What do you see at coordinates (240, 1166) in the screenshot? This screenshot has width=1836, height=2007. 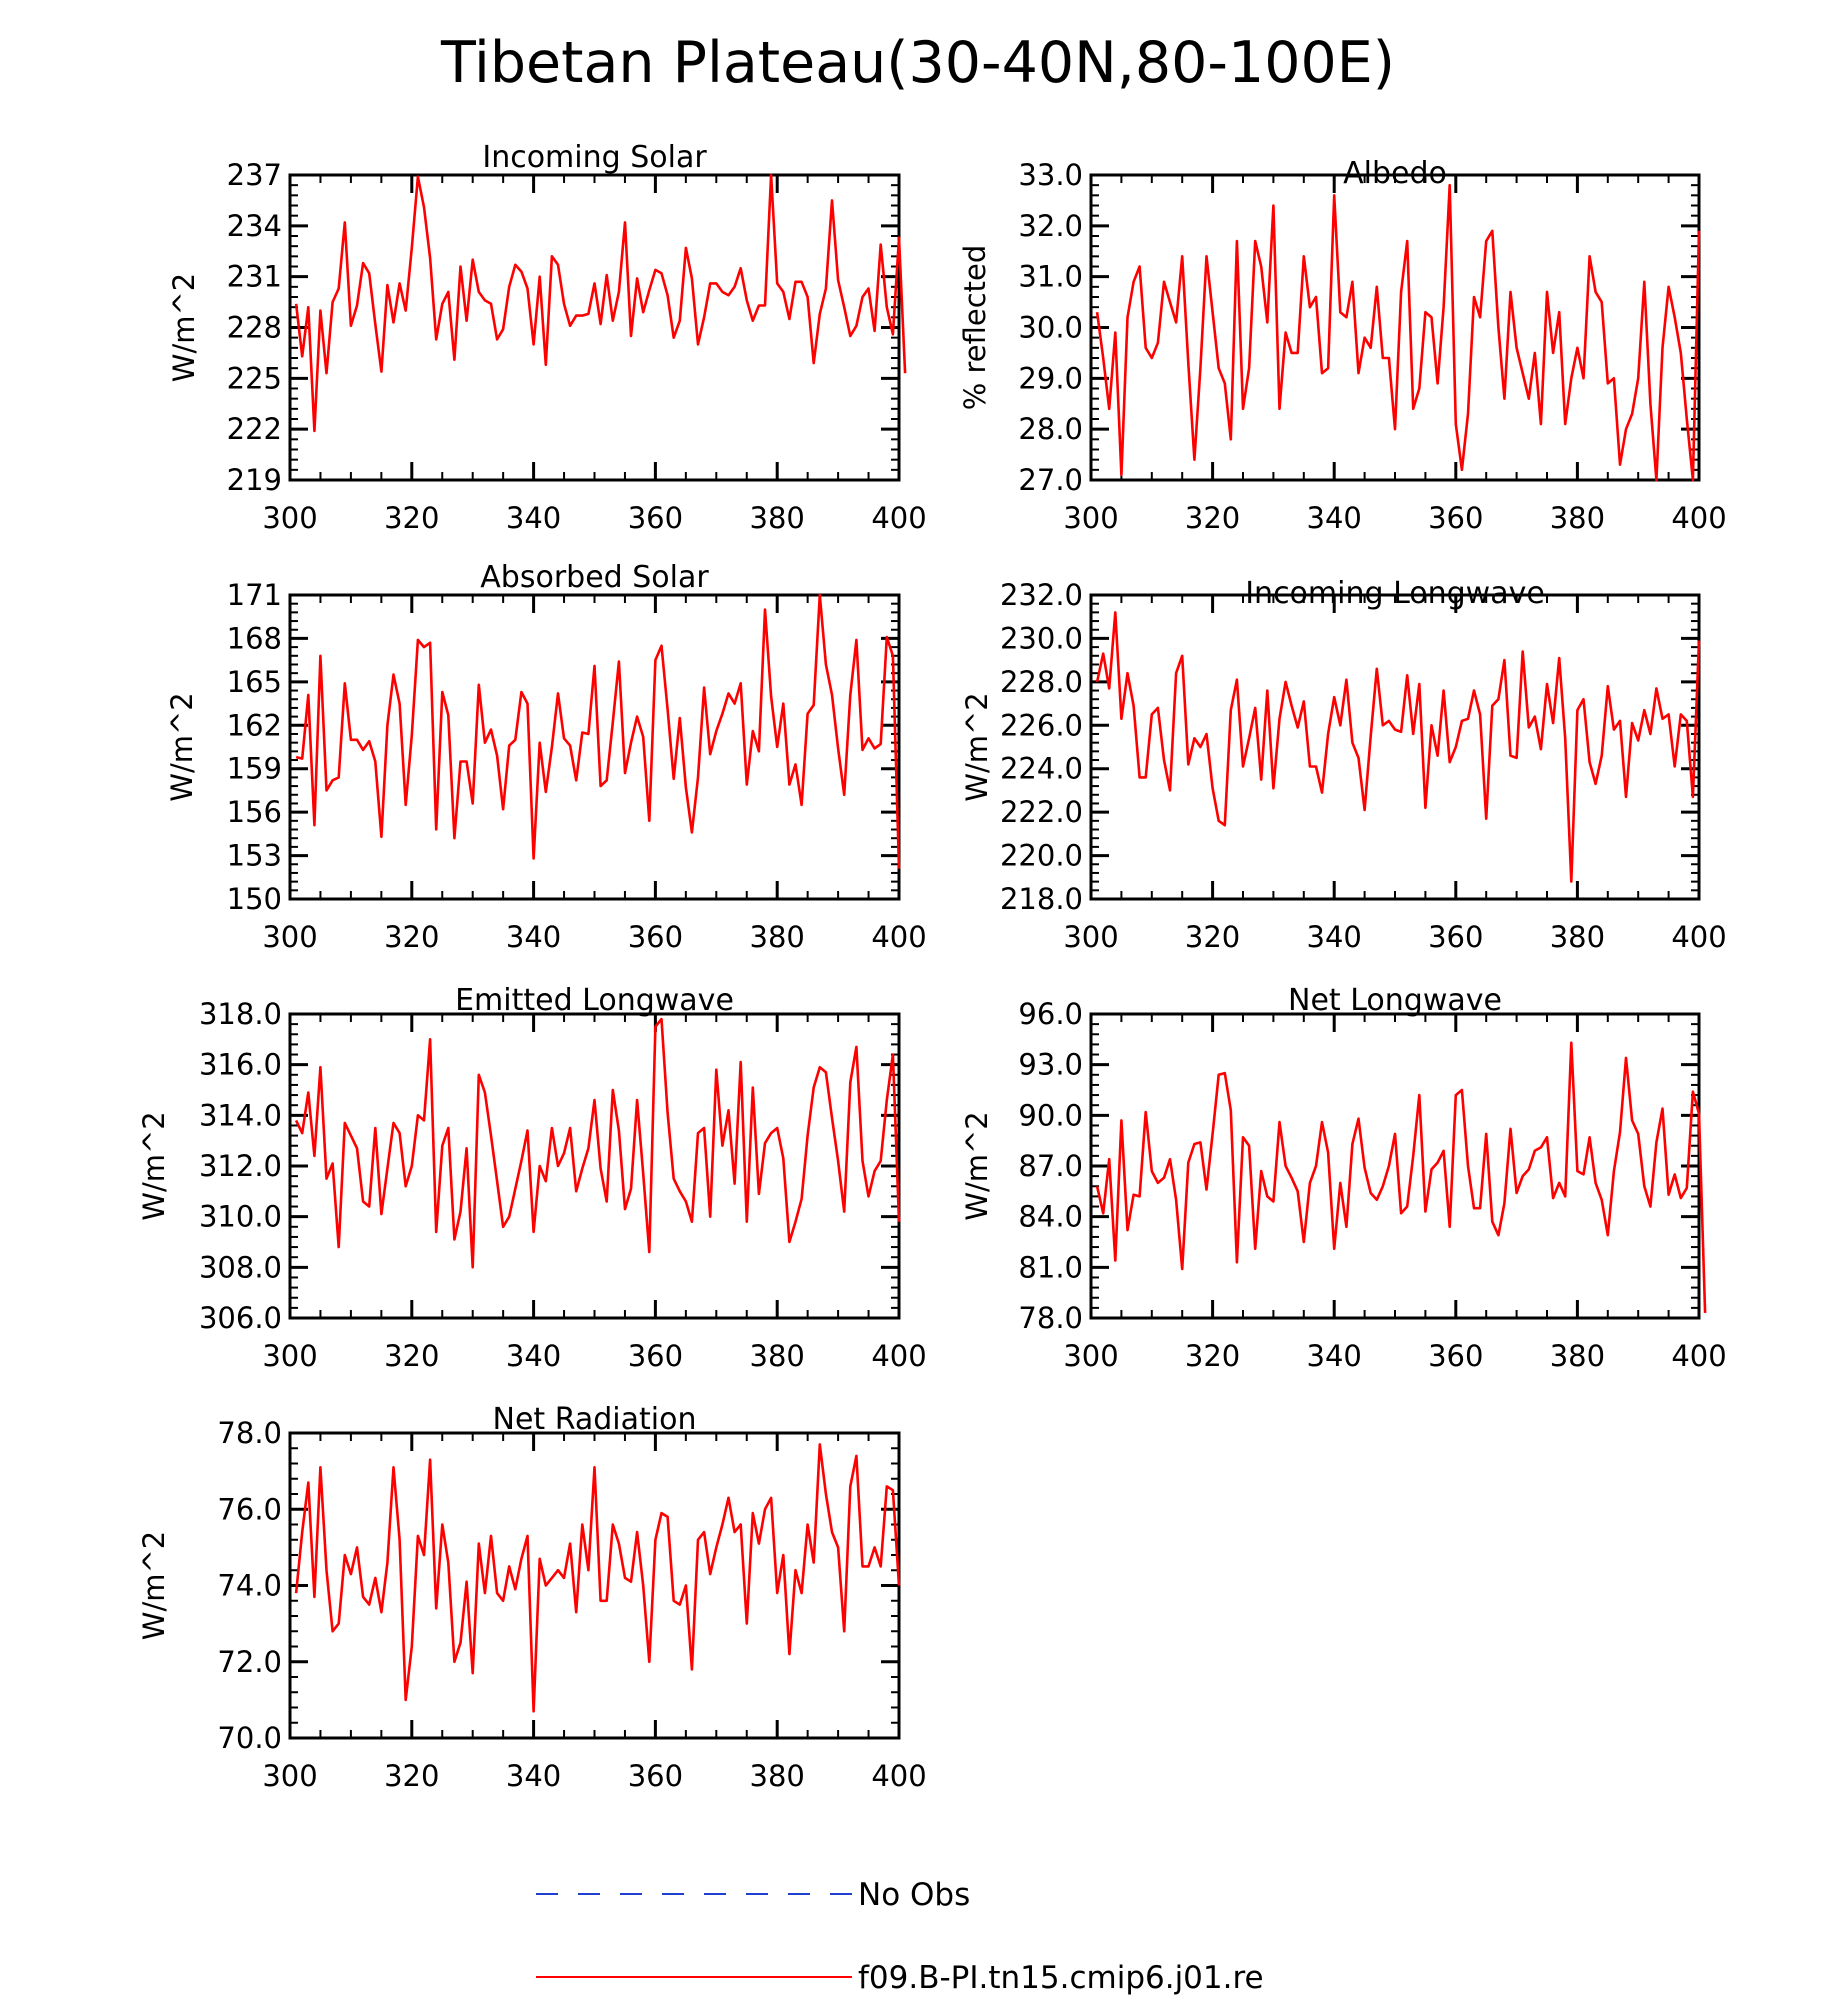 I see `y-tick-label: 312.0` at bounding box center [240, 1166].